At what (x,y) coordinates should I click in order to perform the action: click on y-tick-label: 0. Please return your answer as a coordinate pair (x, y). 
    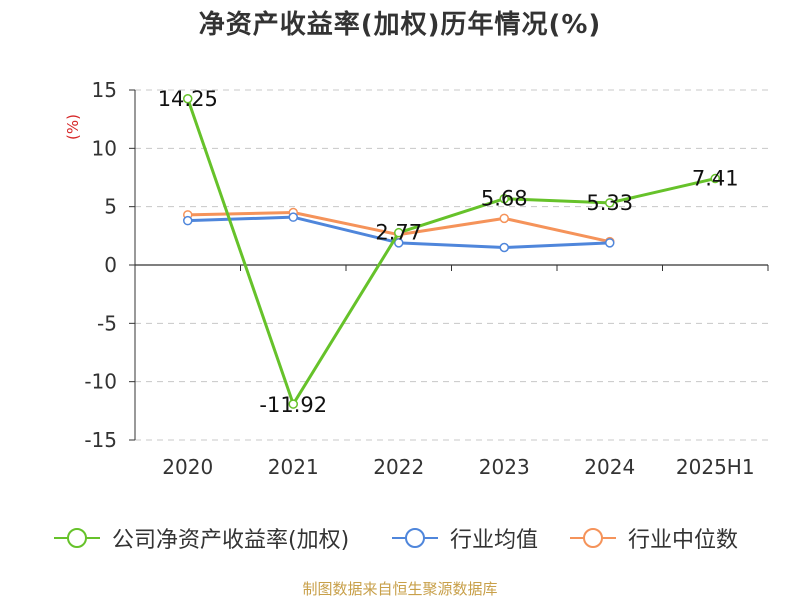
    Looking at the image, I should click on (110, 265).